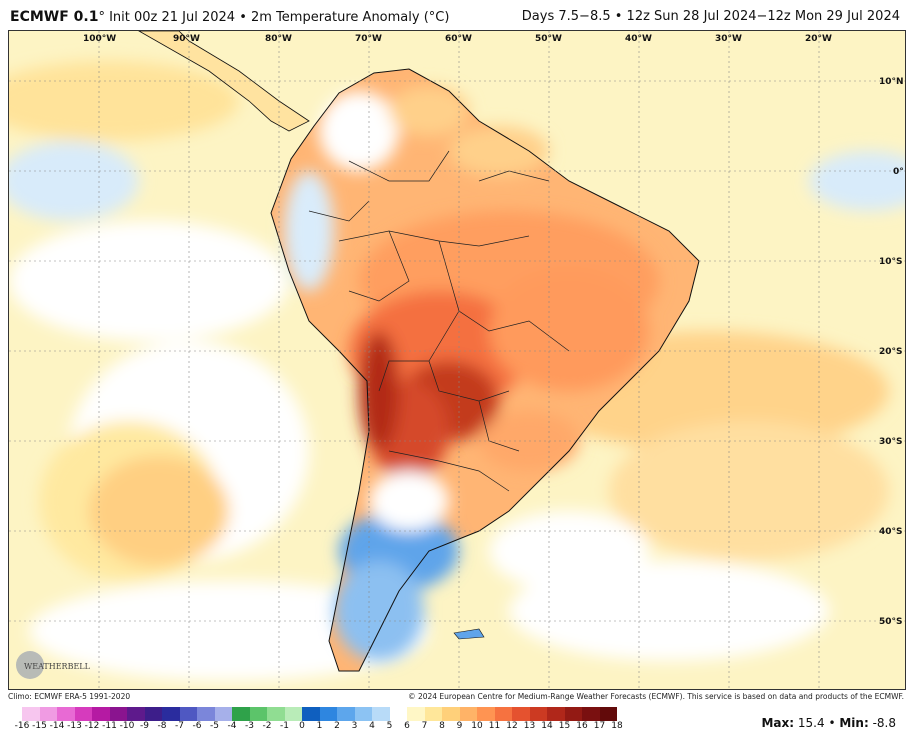  I want to click on colorbar-tick-label: -11, so click(109, 726).